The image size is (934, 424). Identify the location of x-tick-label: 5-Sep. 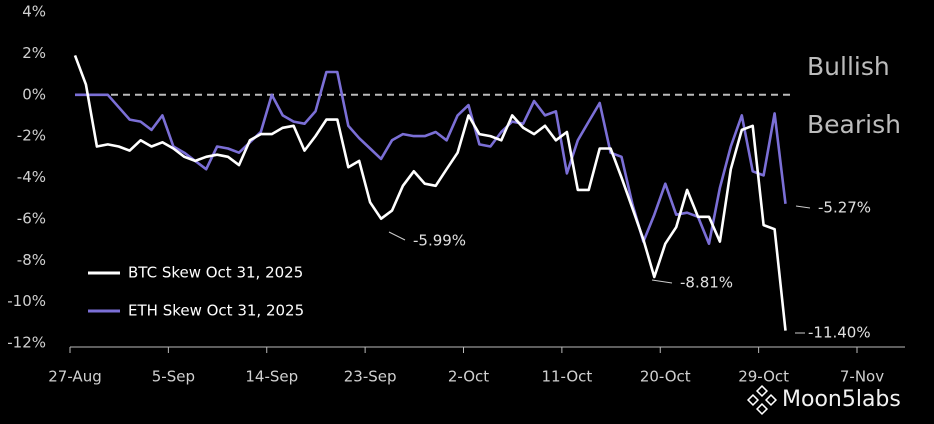
(173, 377).